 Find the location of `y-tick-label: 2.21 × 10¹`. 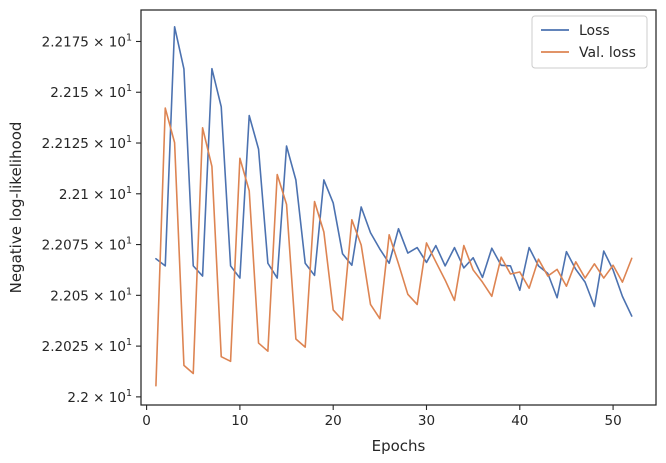

y-tick-label: 2.21 × 10¹ is located at coordinates (95, 194).